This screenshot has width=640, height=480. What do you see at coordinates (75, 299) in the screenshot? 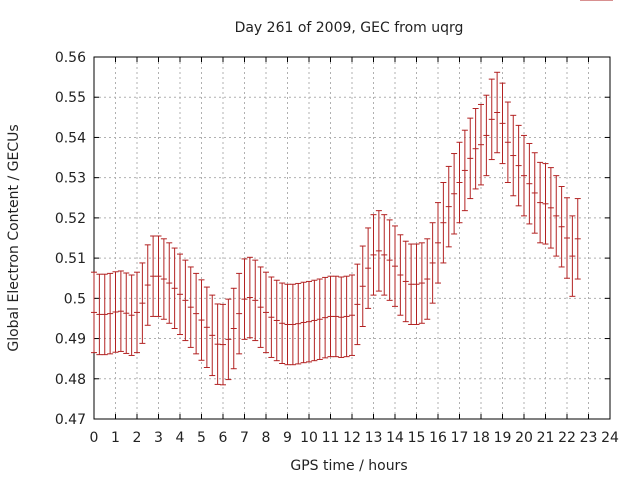
I see `y-tick-label: 0.5` at bounding box center [75, 299].